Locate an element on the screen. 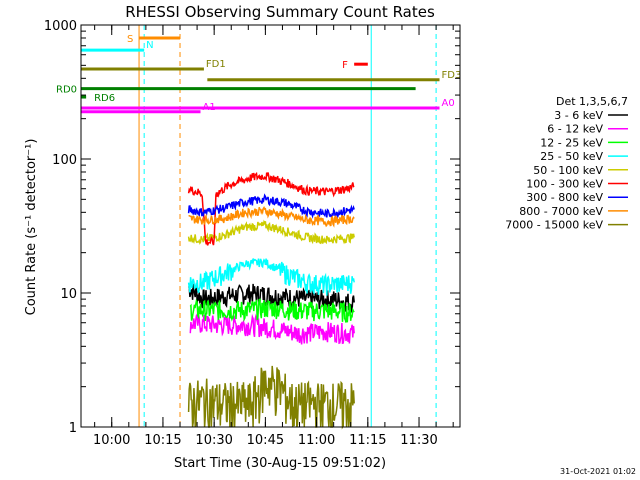  flag-label: S is located at coordinates (130, 39).